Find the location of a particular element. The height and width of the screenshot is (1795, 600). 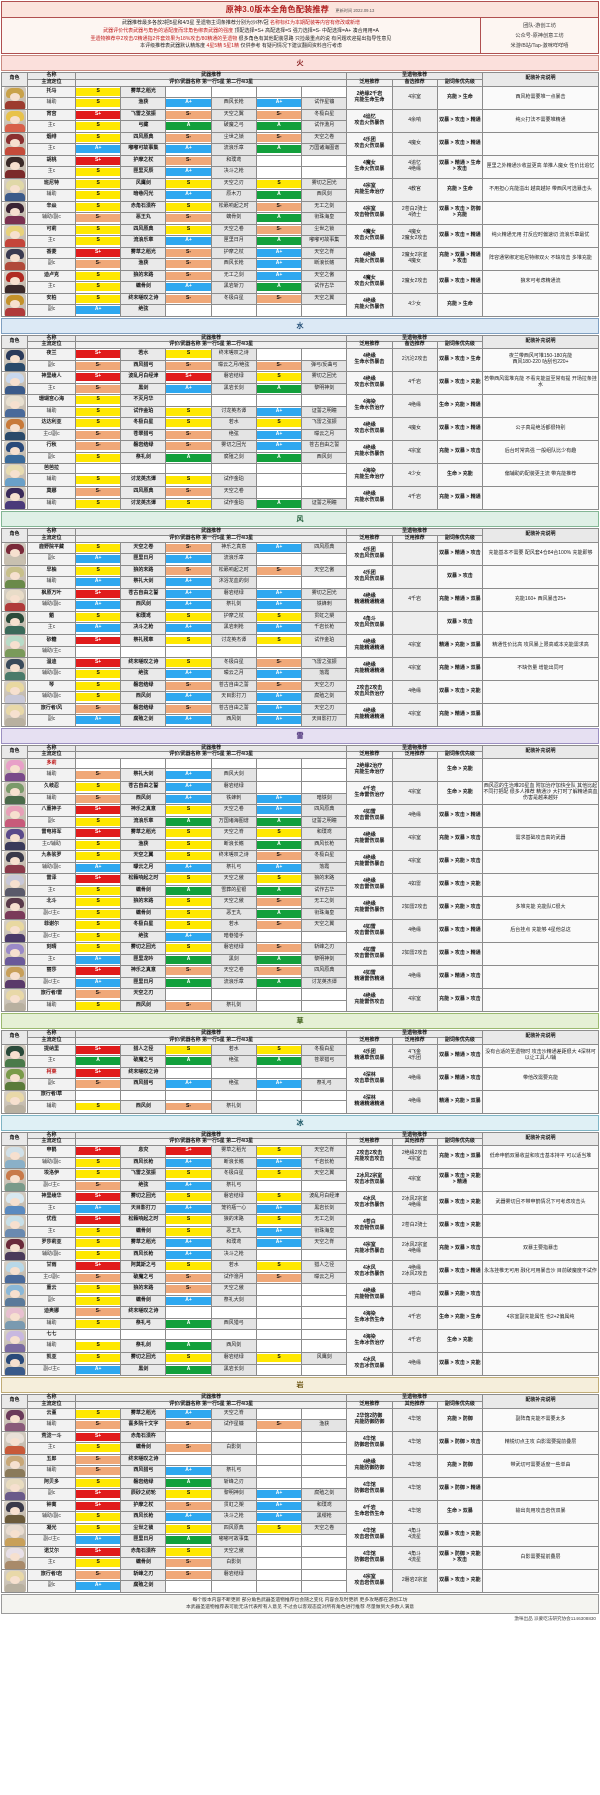

weapon-name: 匣里日月 is located at coordinates (143, 1540).